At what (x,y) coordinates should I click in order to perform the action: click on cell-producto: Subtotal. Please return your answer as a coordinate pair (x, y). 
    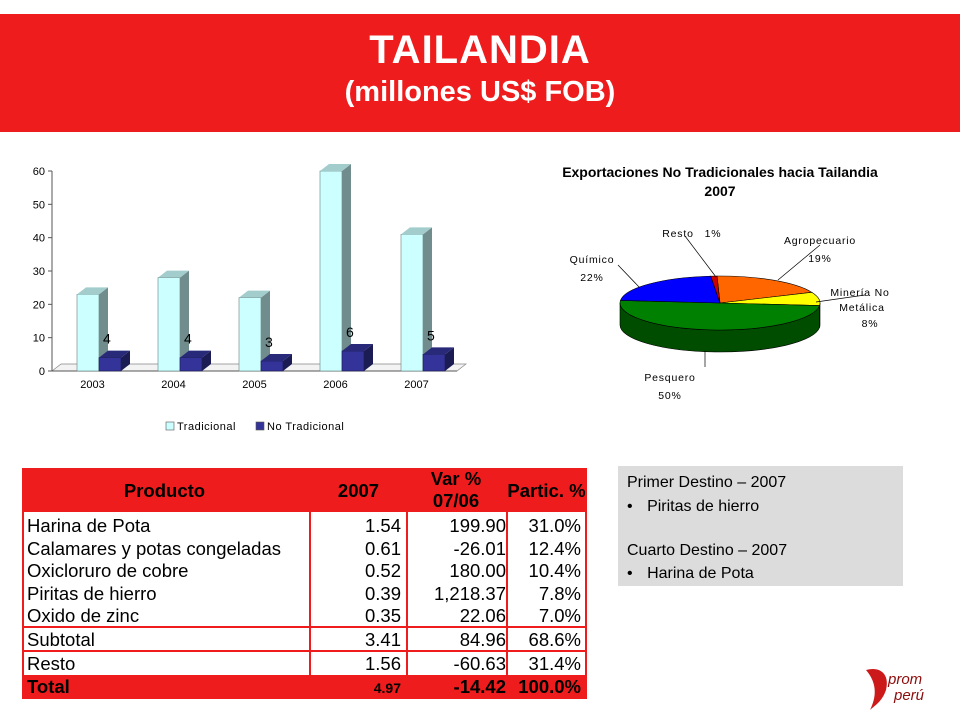
    Looking at the image, I should click on (61, 639).